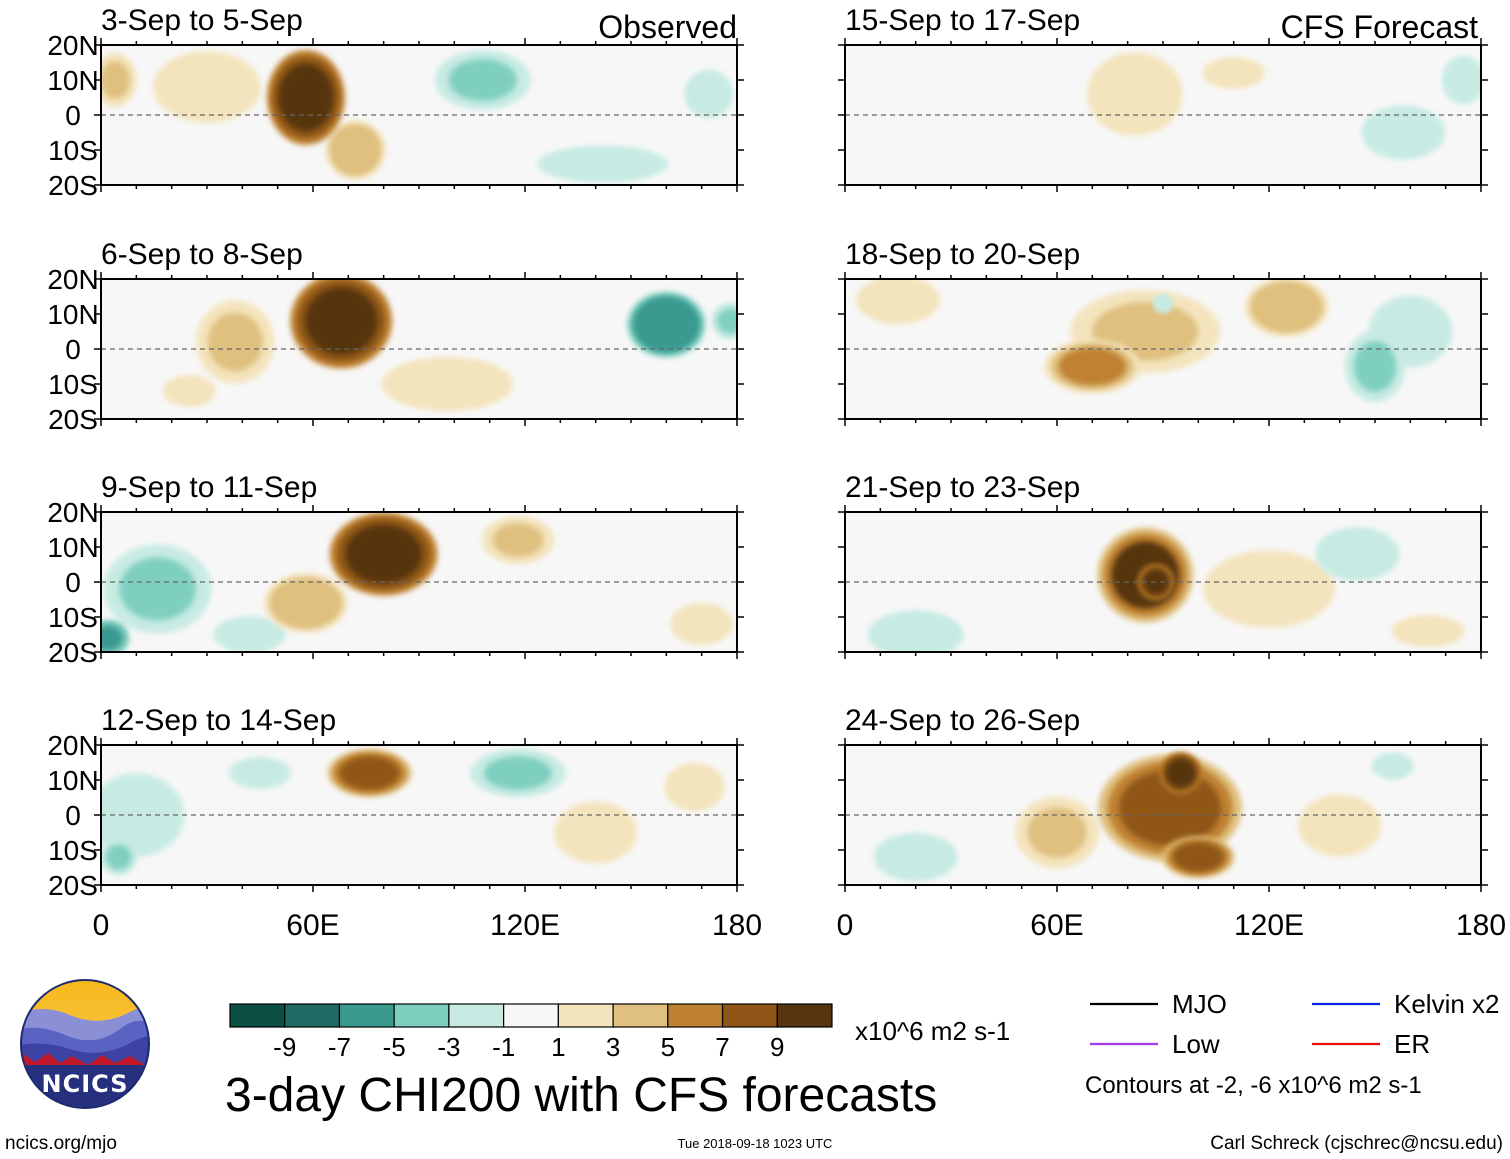  Describe the element at coordinates (218, 720) in the screenshot. I see `panel-title: 12-Sep to 14-Sep` at that location.